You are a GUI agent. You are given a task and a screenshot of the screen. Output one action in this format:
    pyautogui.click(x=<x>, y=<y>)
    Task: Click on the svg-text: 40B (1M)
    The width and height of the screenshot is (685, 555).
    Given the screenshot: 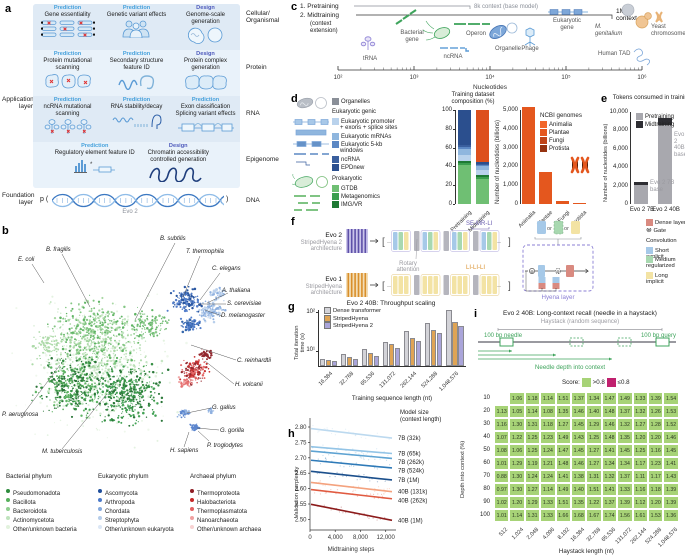 What is the action you would take?
    pyautogui.click(x=410, y=521)
    